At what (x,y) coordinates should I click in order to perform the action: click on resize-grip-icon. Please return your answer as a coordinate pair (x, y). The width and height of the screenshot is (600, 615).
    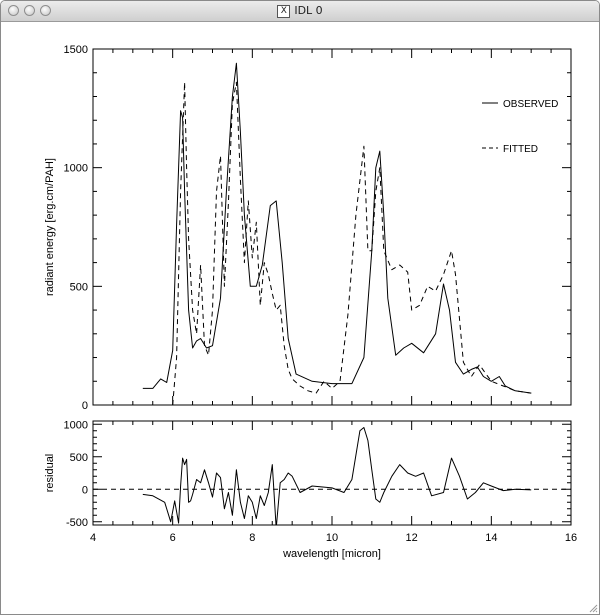
    Looking at the image, I should click on (593, 608).